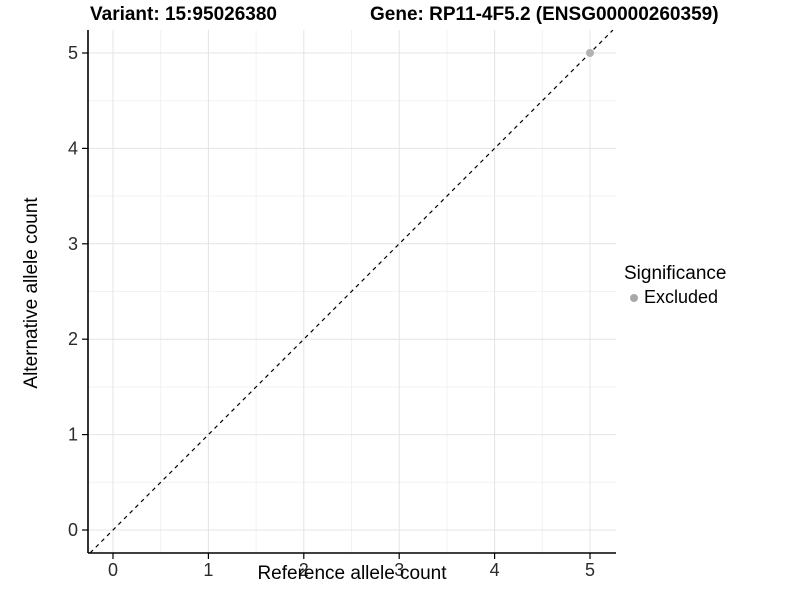 The height and width of the screenshot is (600, 800). I want to click on legend: Significance Excluded, so click(675, 285).